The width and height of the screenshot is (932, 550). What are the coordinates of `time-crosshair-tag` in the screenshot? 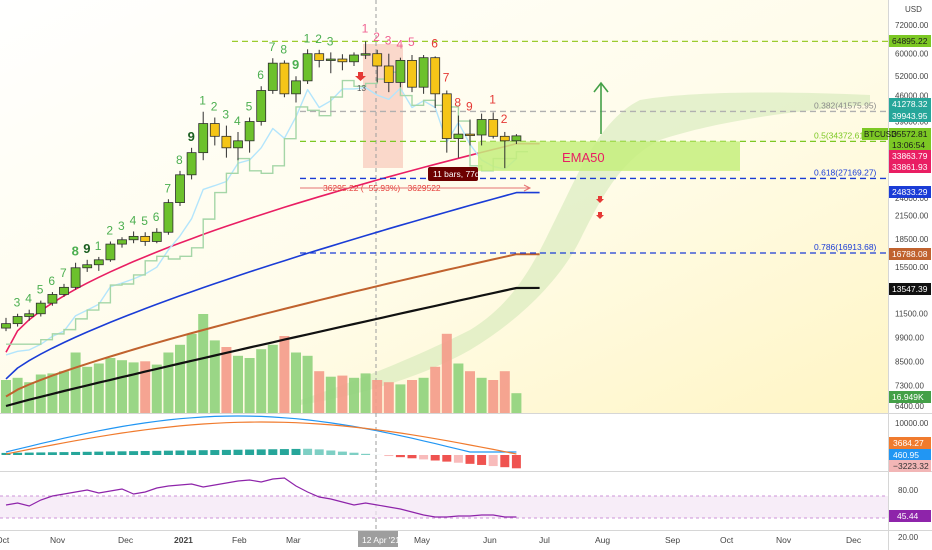 It's located at (378, 539).